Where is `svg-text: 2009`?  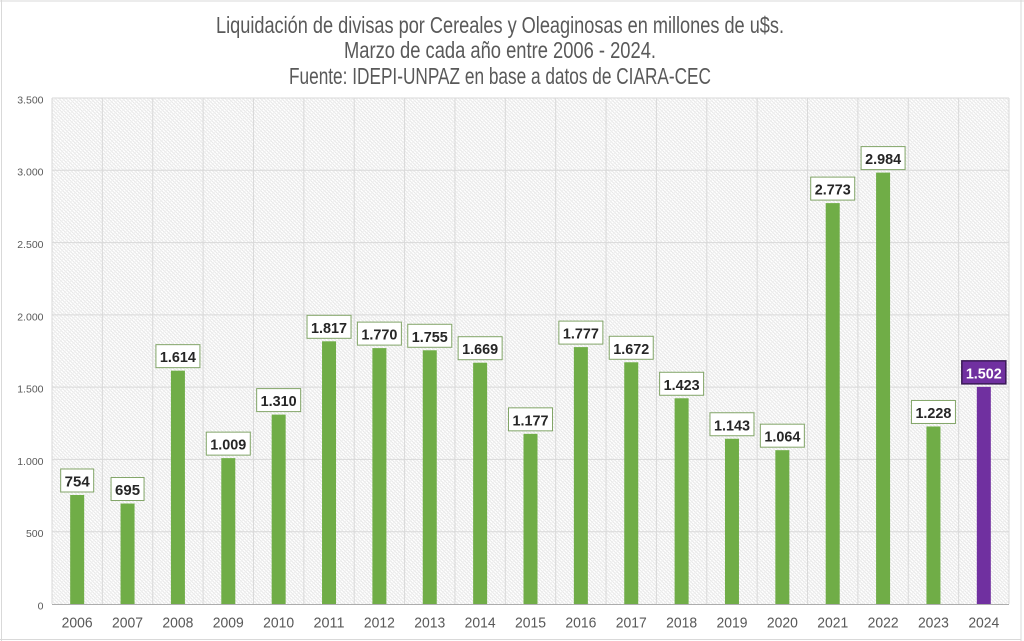
svg-text: 2009 is located at coordinates (228, 623).